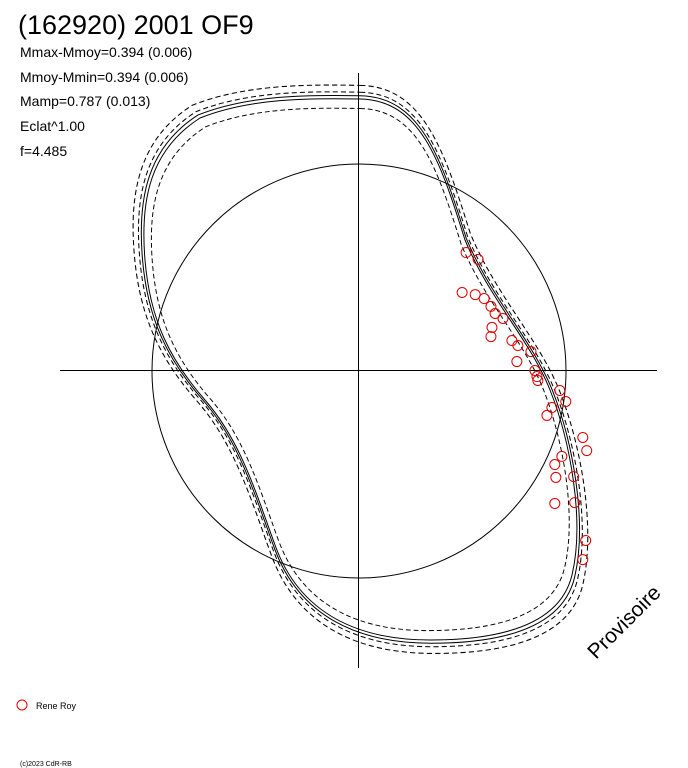  I want to click on legend-symbol, so click(22, 705).